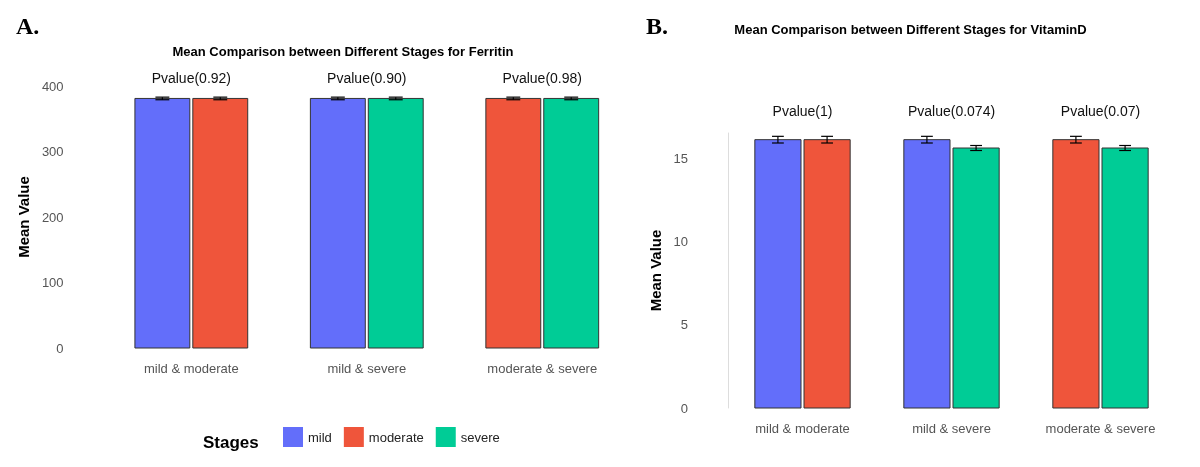 This screenshot has width=1200, height=467. What do you see at coordinates (52, 217) in the screenshot?
I see `y-tick-label: 200` at bounding box center [52, 217].